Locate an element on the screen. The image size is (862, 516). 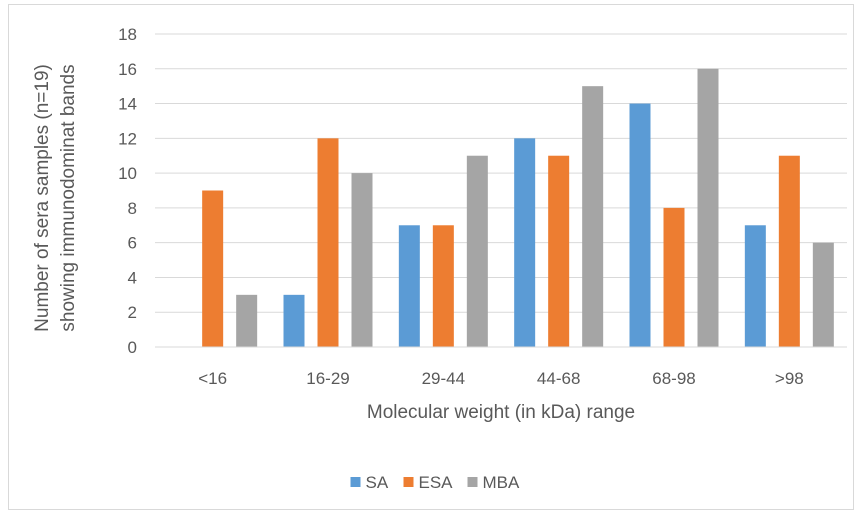
x-axis-title: Molecular weight (in kDa) range is located at coordinates (501, 412).